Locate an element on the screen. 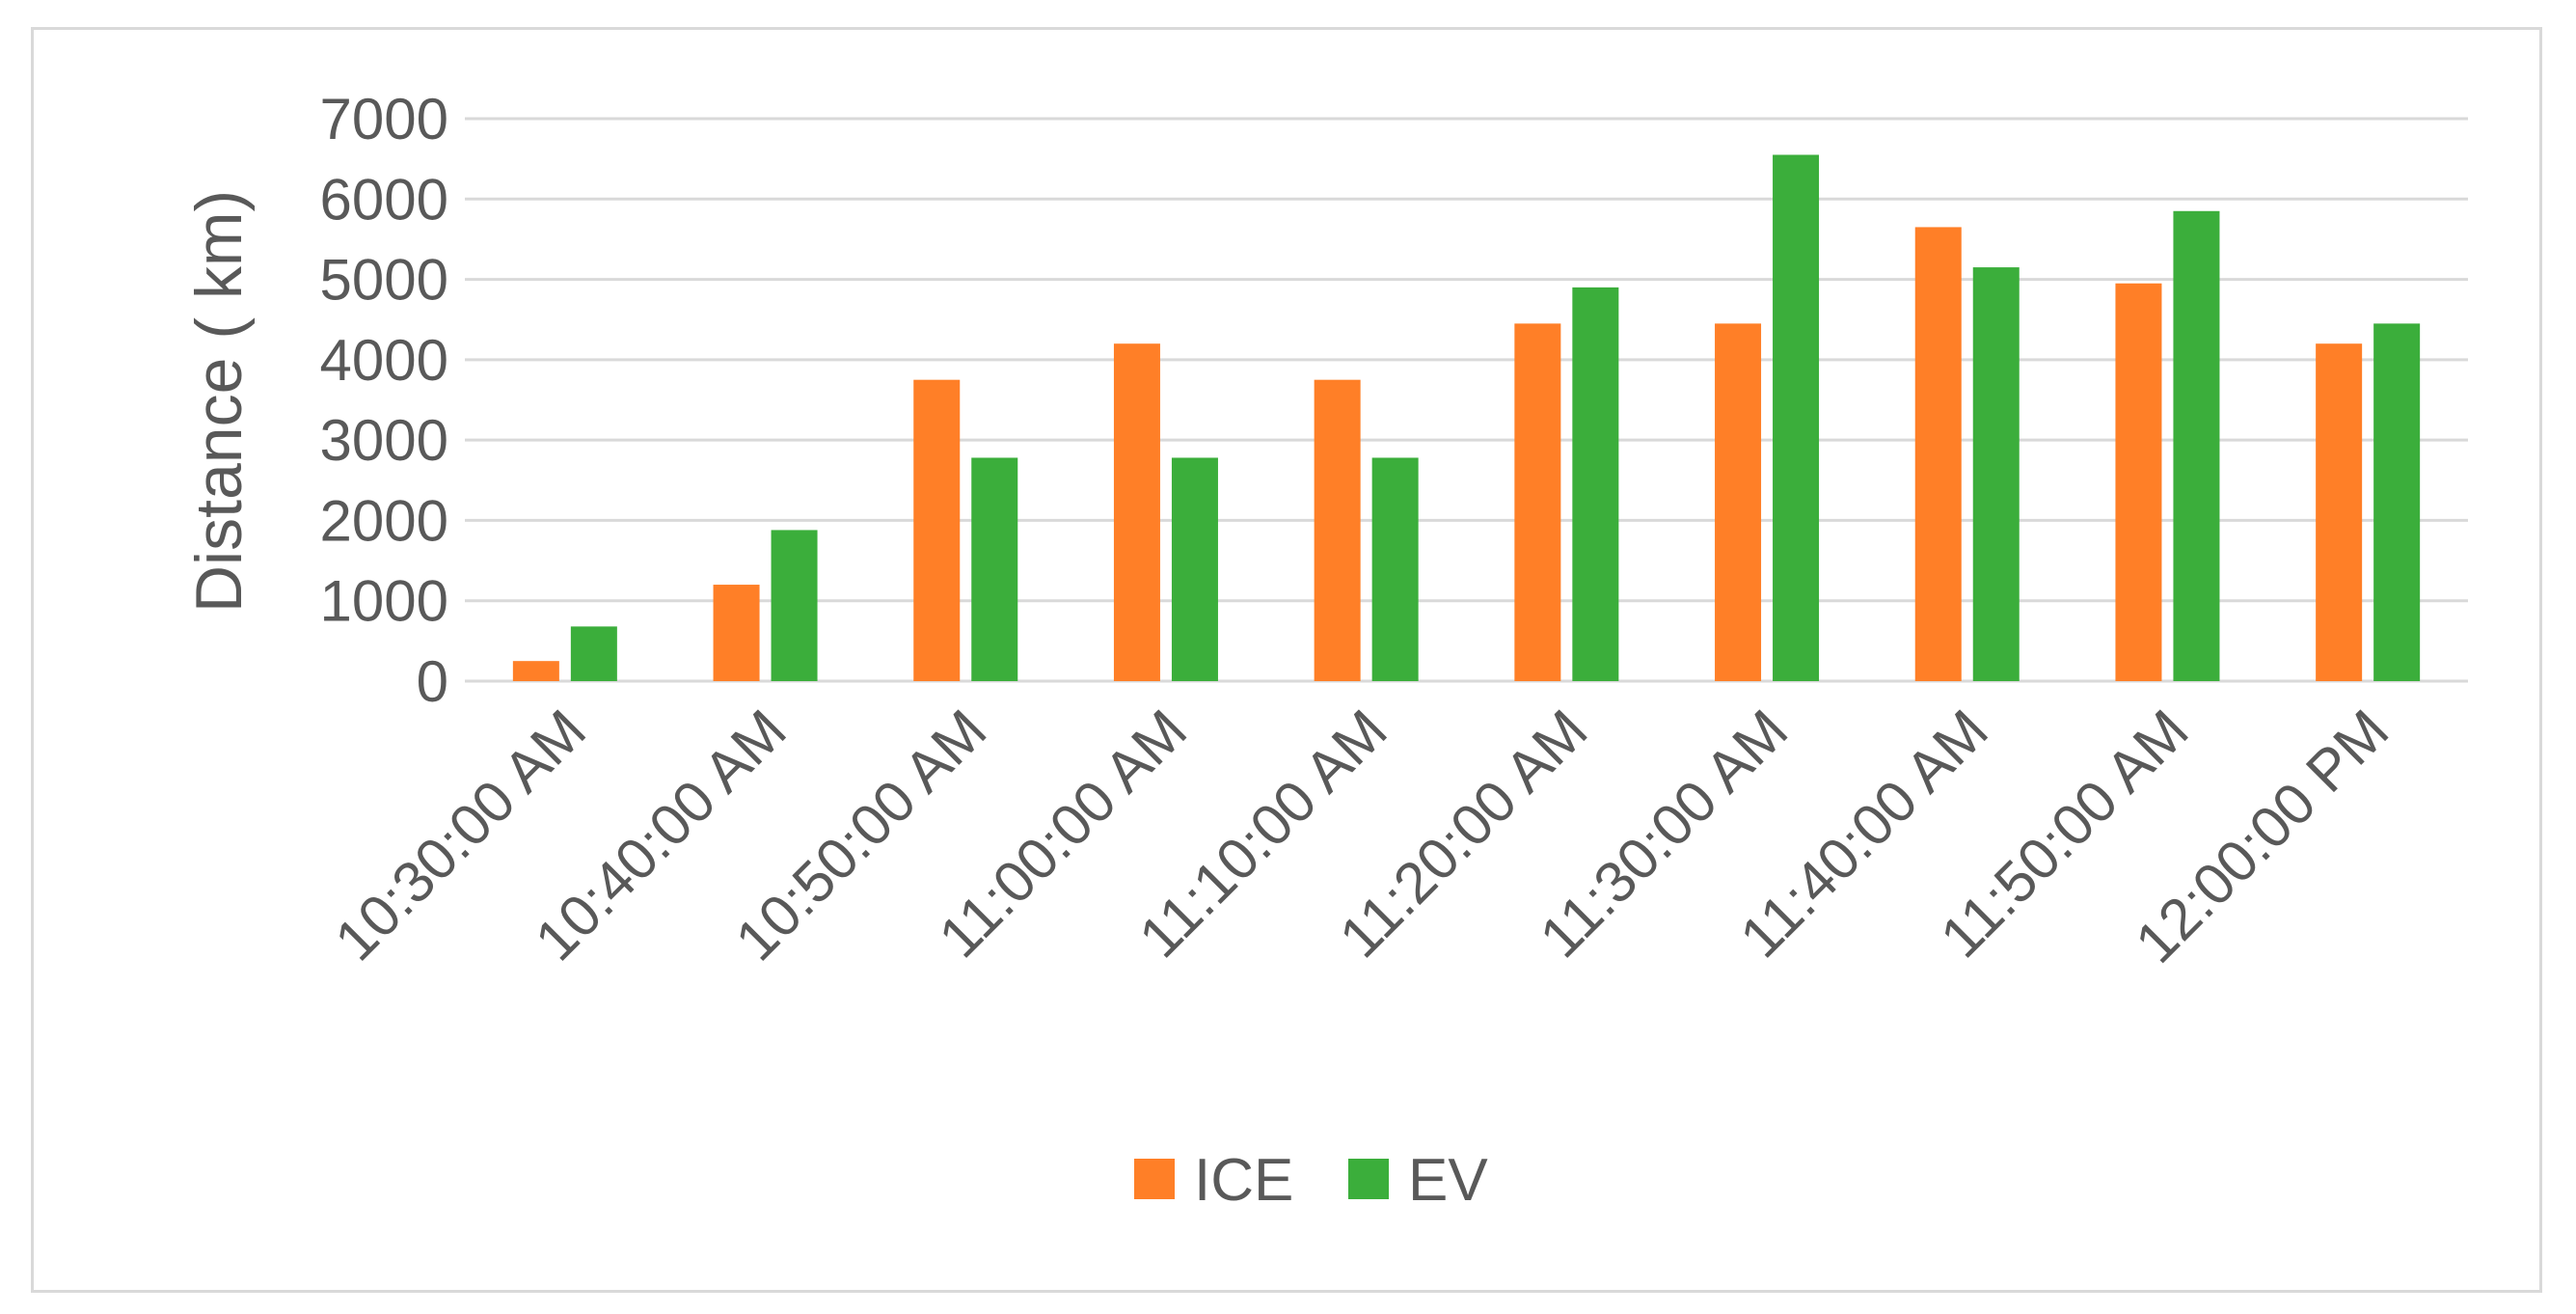 The width and height of the screenshot is (2576, 1314). y-tick-label: 6000 is located at coordinates (384, 199).